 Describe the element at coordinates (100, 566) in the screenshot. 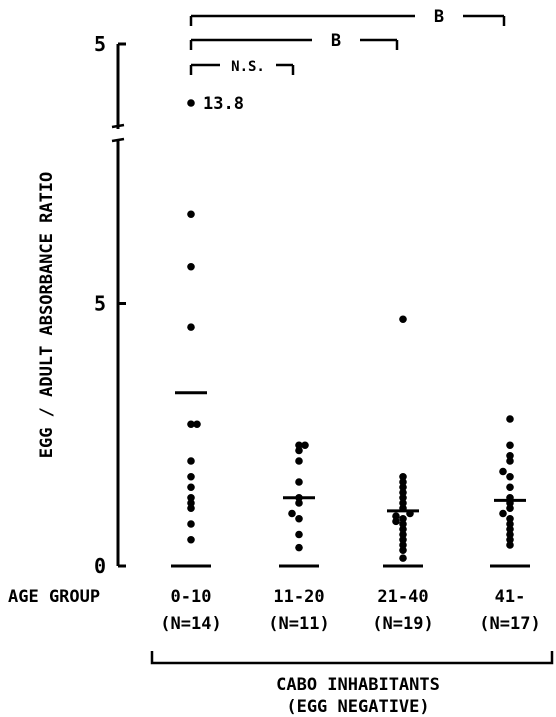

I see `y-tick-label-0: 0` at that location.